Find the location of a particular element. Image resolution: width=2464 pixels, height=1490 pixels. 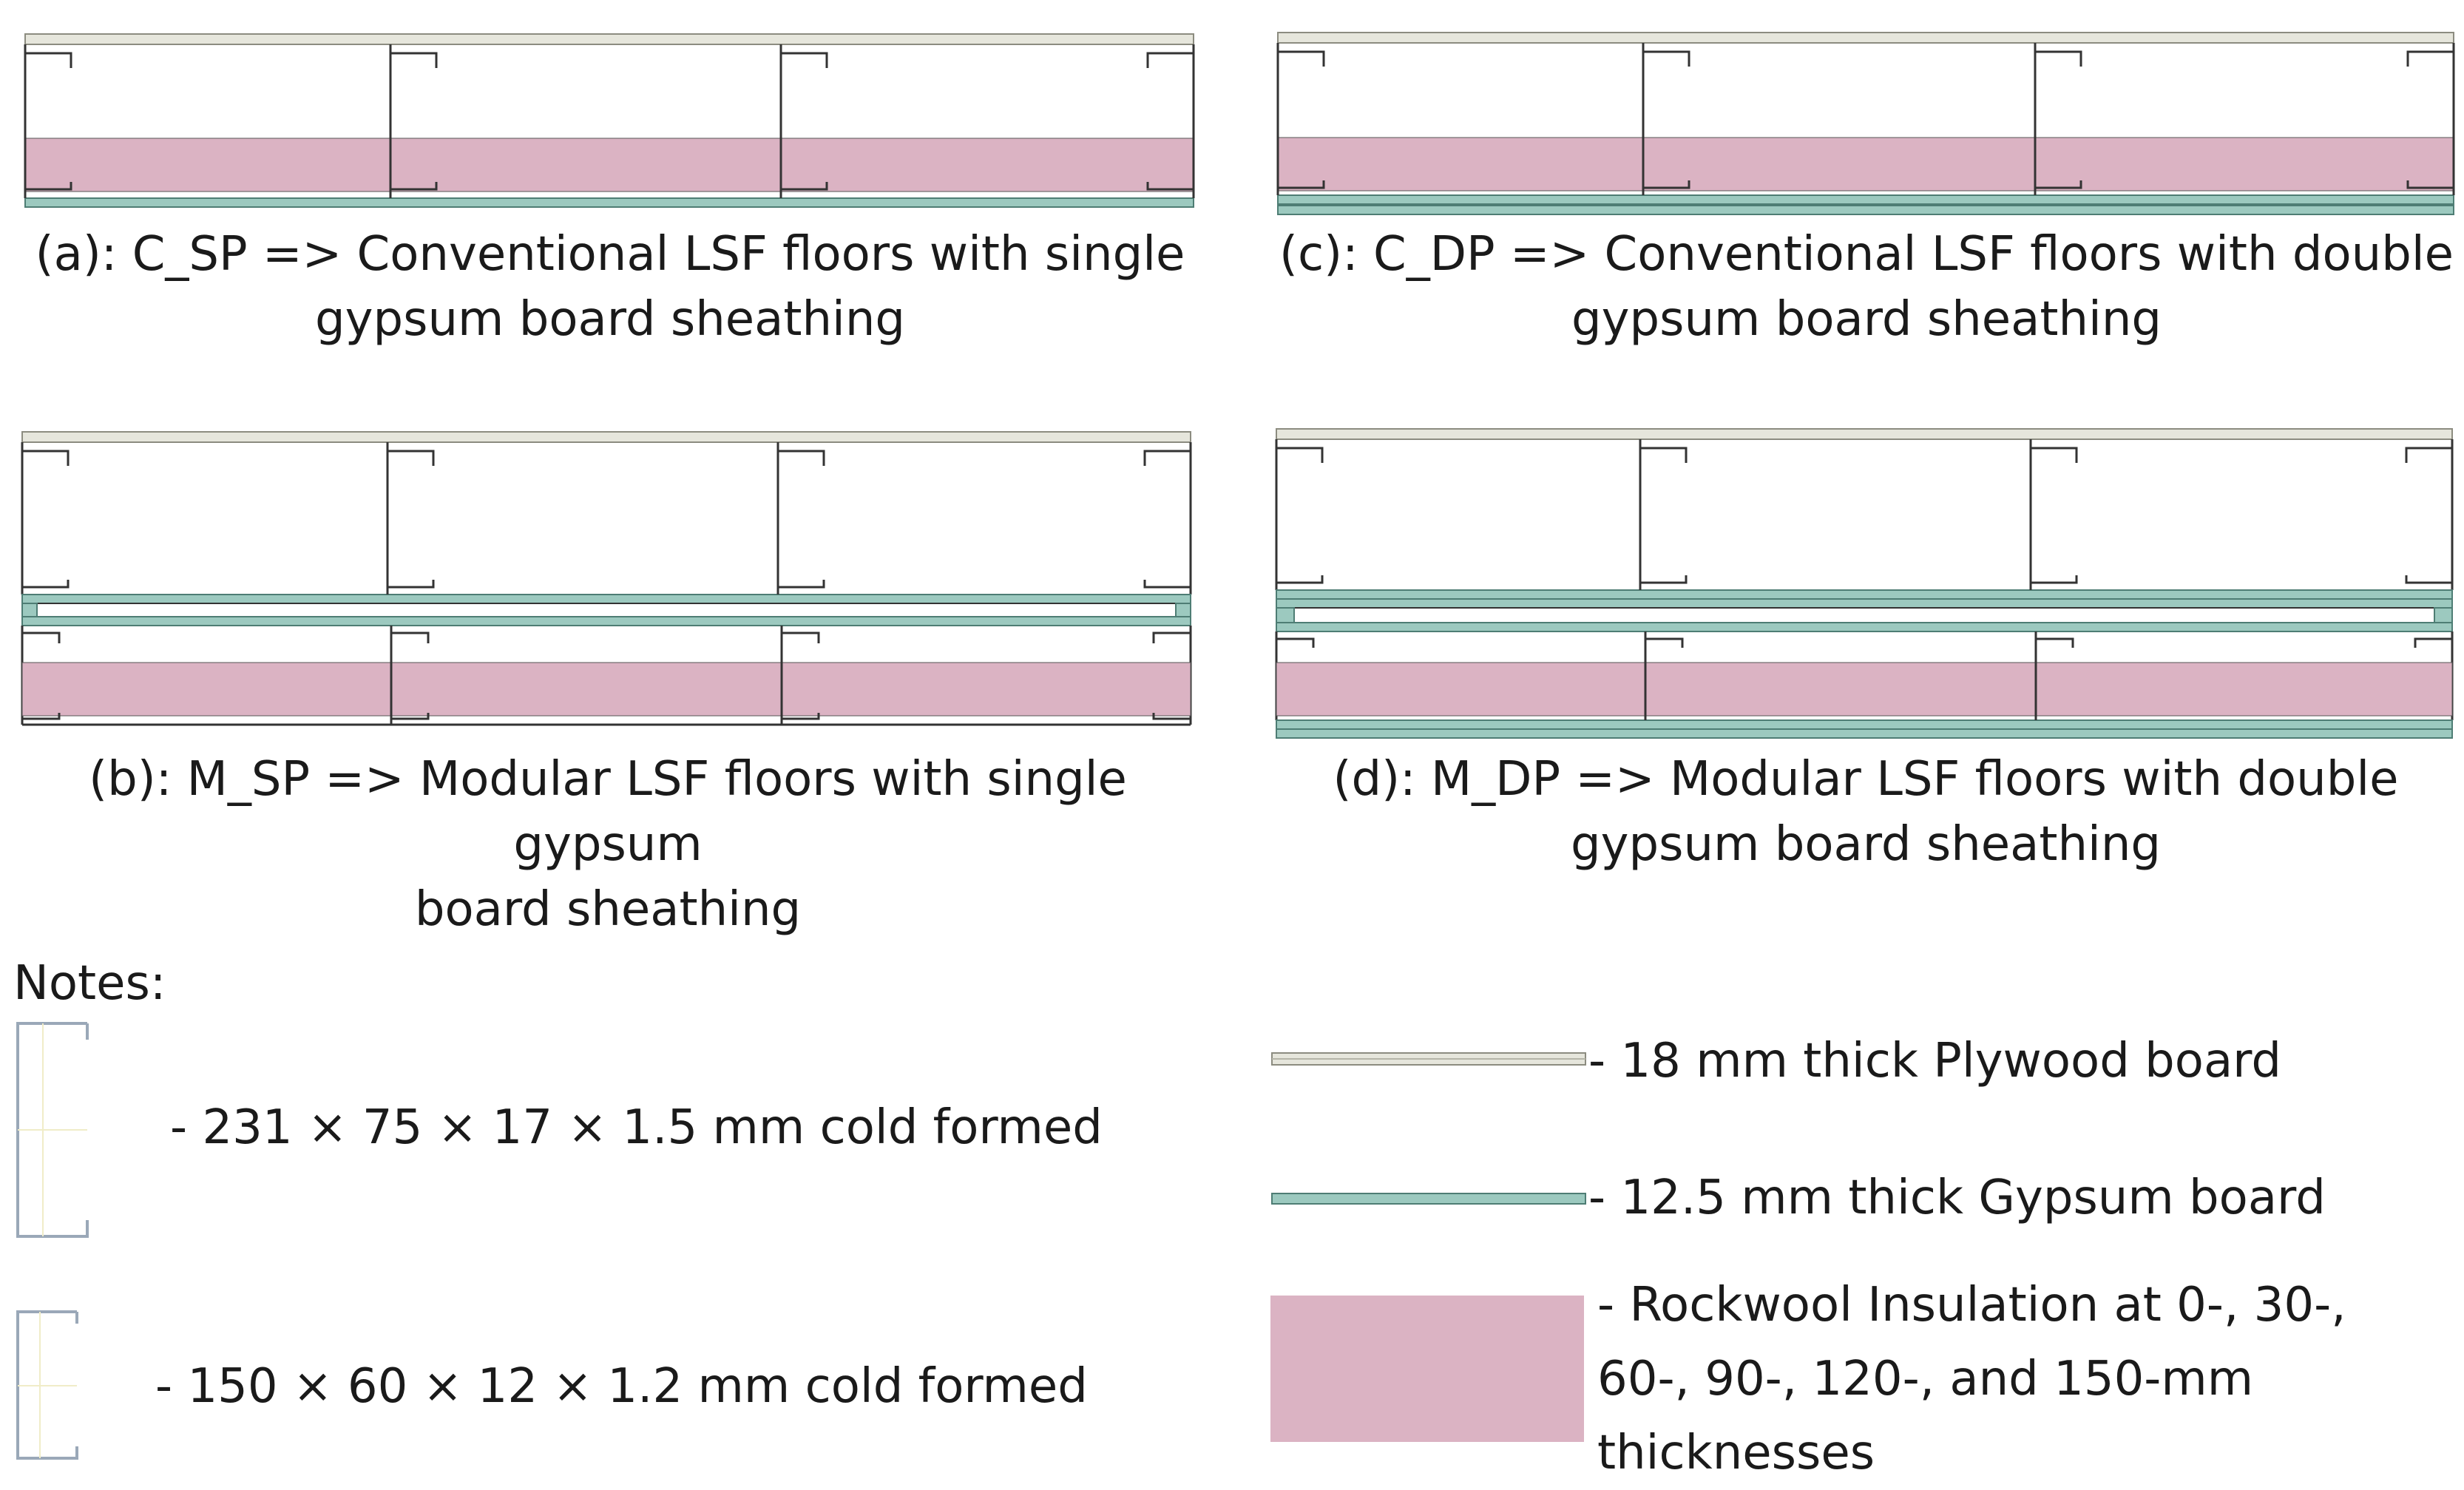

panel-d-caption-line2: gypsum board sheathing is located at coordinates (1866, 844).